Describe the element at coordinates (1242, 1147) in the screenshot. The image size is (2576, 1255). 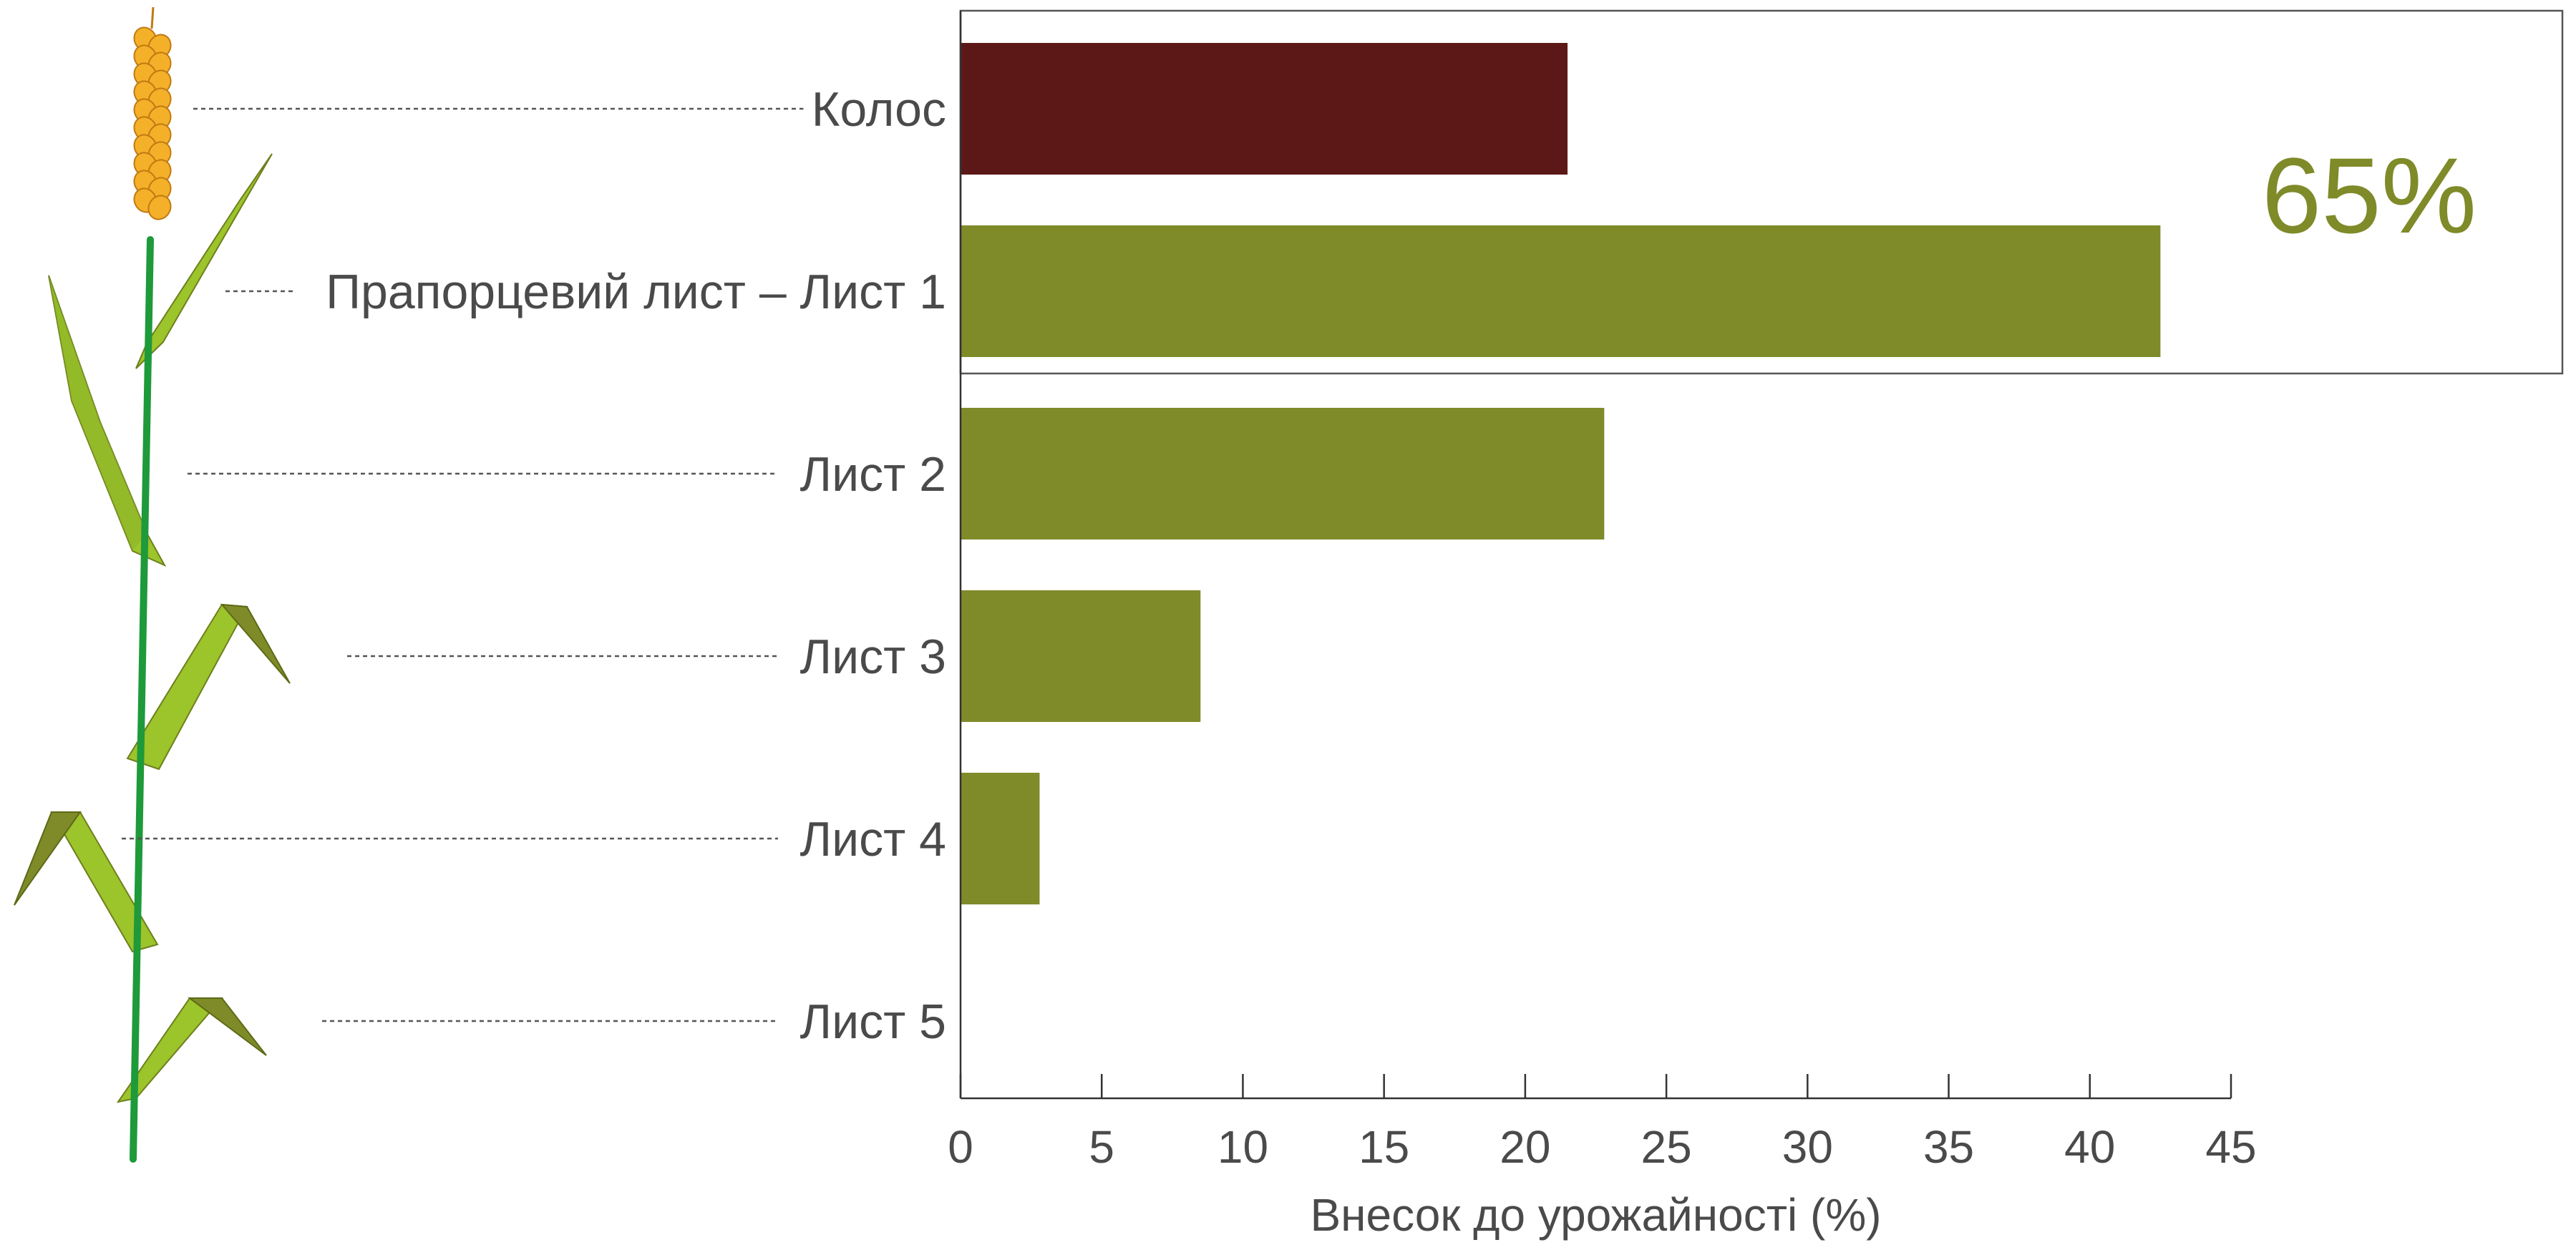
I see `x-tick-label: 10` at that location.